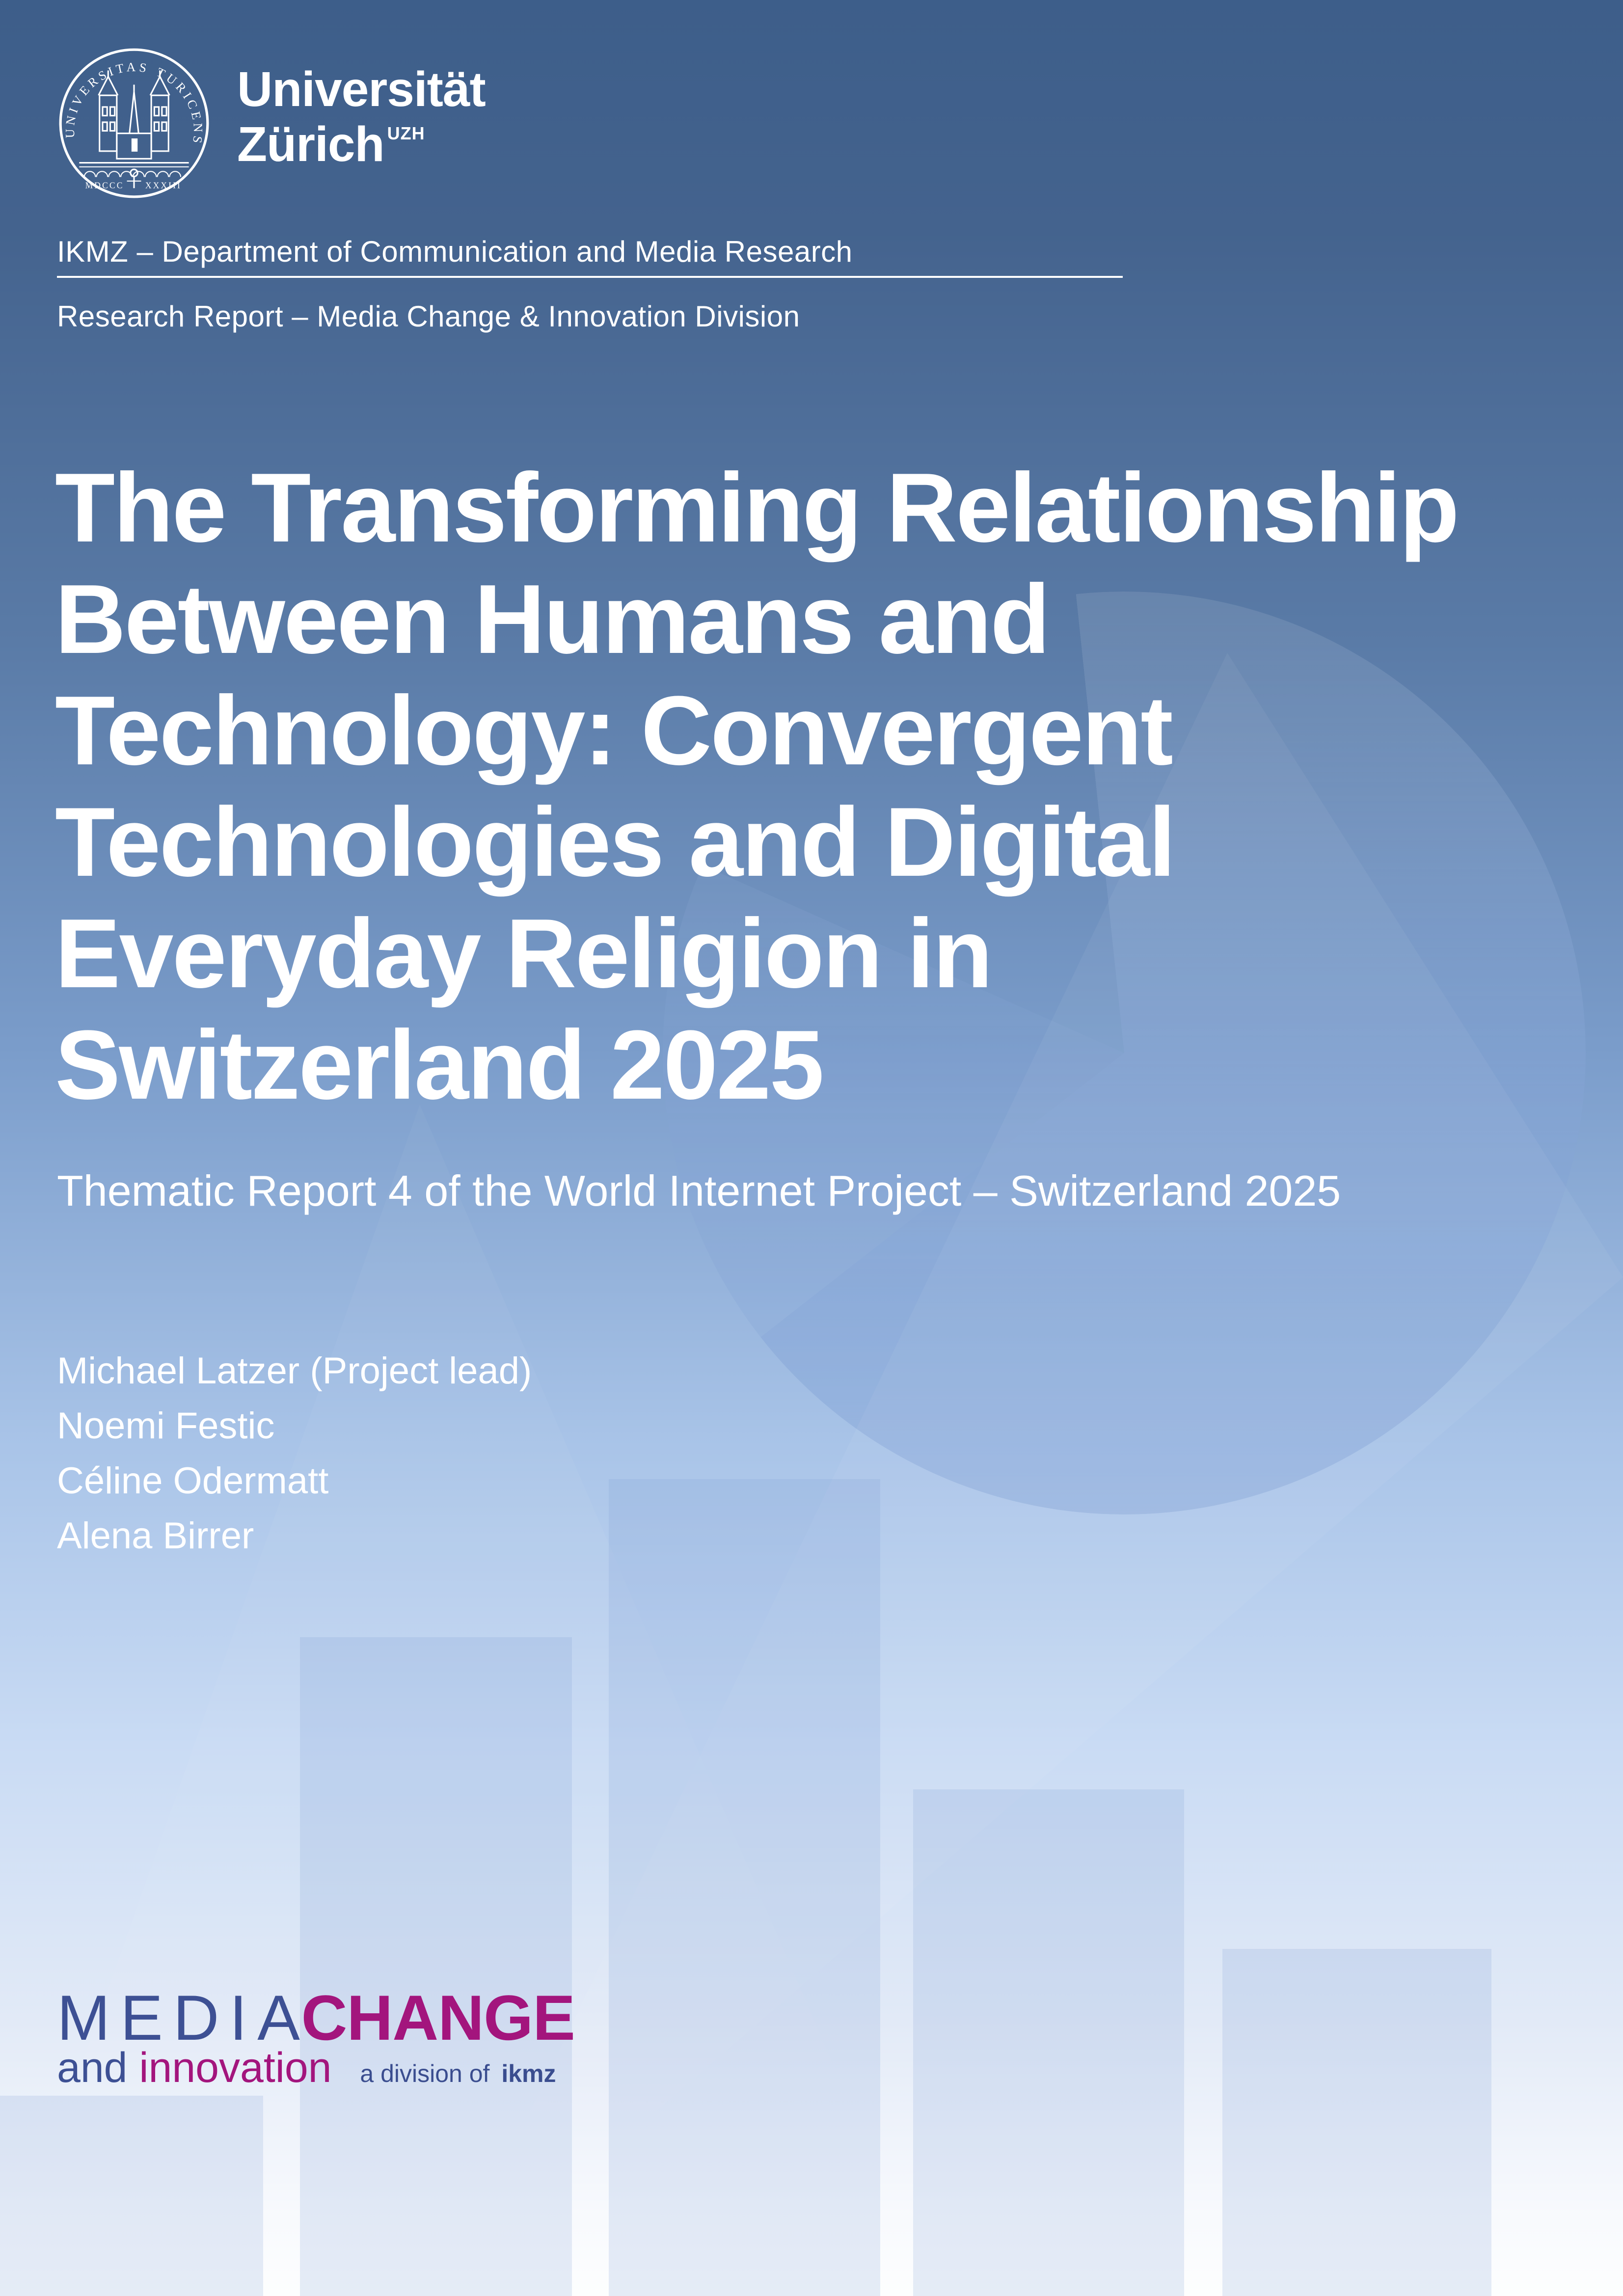 The width and height of the screenshot is (1623, 2296). What do you see at coordinates (92, 2067) in the screenshot?
I see `and-label: and` at bounding box center [92, 2067].